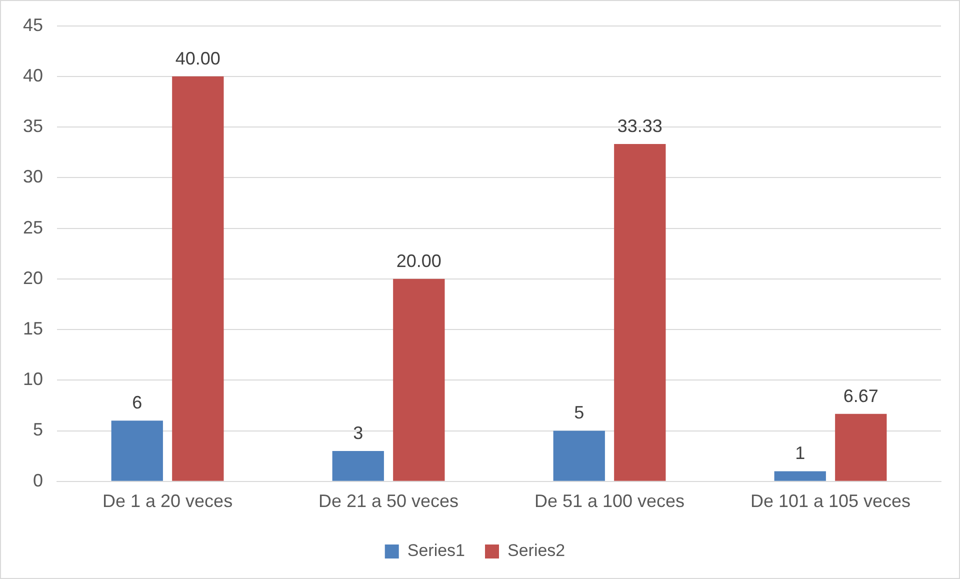  What do you see at coordinates (800, 453) in the screenshot?
I see `data-label: 1` at bounding box center [800, 453].